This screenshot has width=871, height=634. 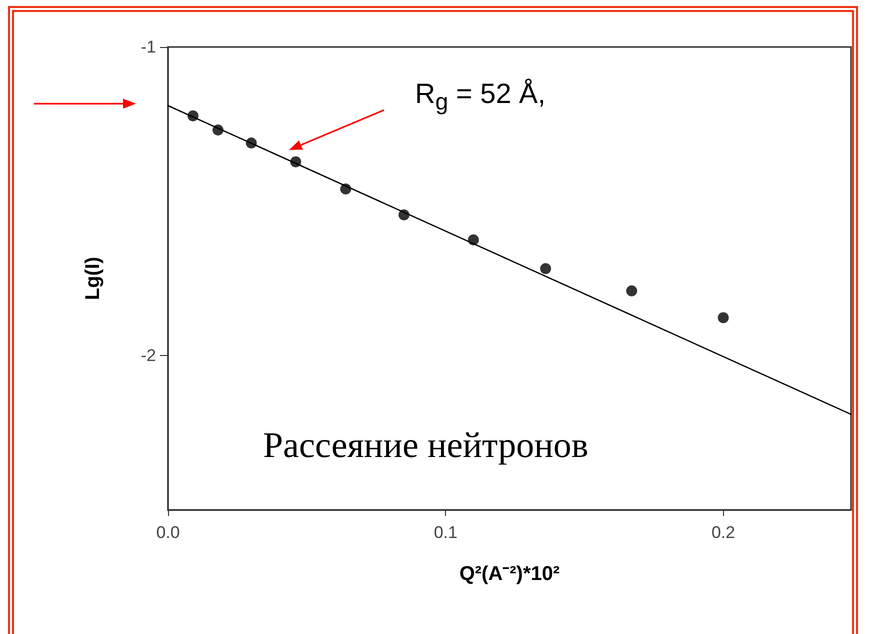 What do you see at coordinates (148, 47) in the screenshot?
I see `y-tick-label: -1` at bounding box center [148, 47].